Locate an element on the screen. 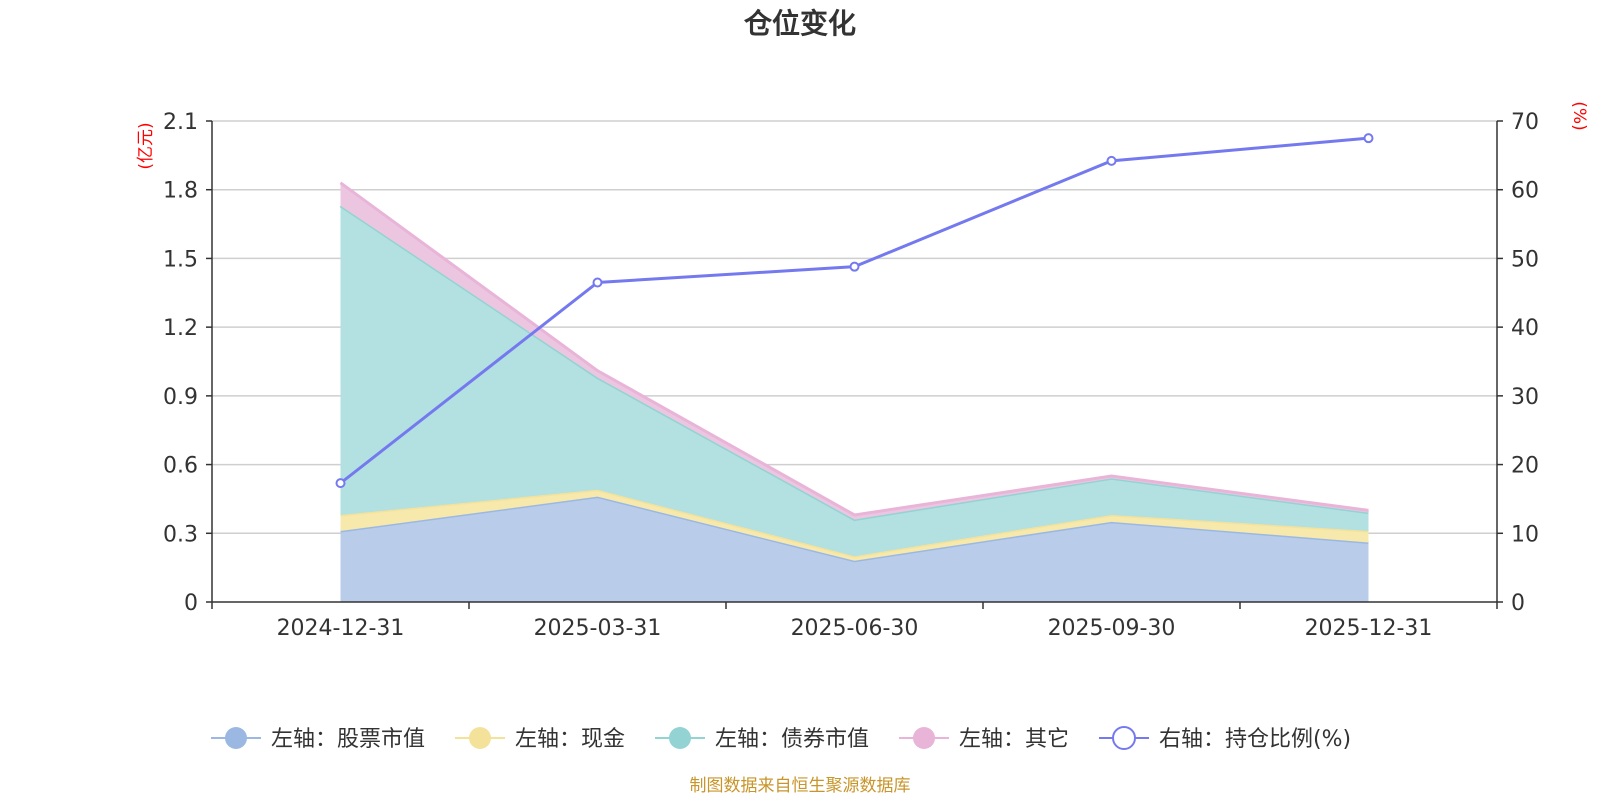 This screenshot has width=1600, height=800. right-tick-label: 70 is located at coordinates (1525, 122).